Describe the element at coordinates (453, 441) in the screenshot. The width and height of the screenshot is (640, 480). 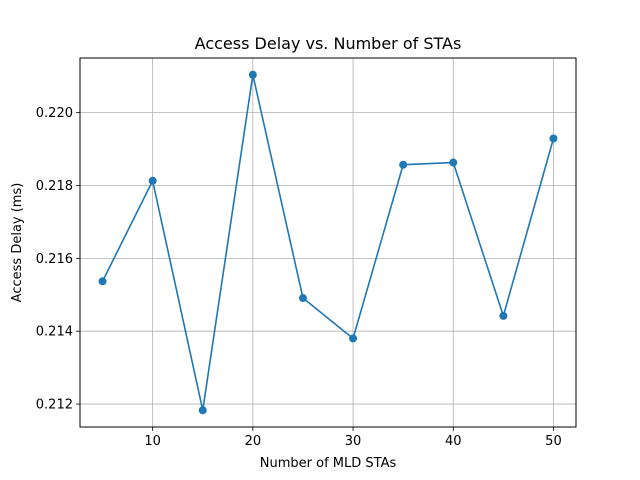
I see `x-tick-label: 40` at that location.